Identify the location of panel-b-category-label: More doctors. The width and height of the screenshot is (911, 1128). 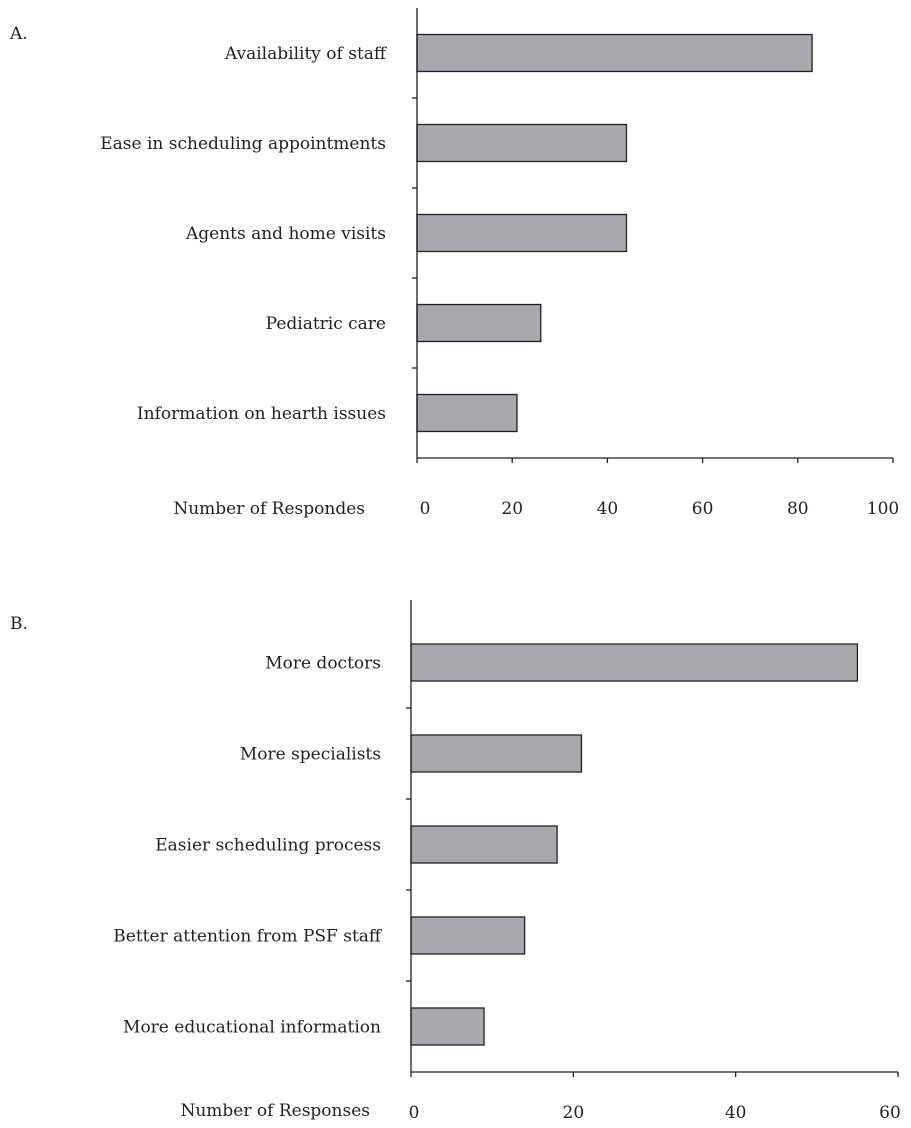
(323, 664).